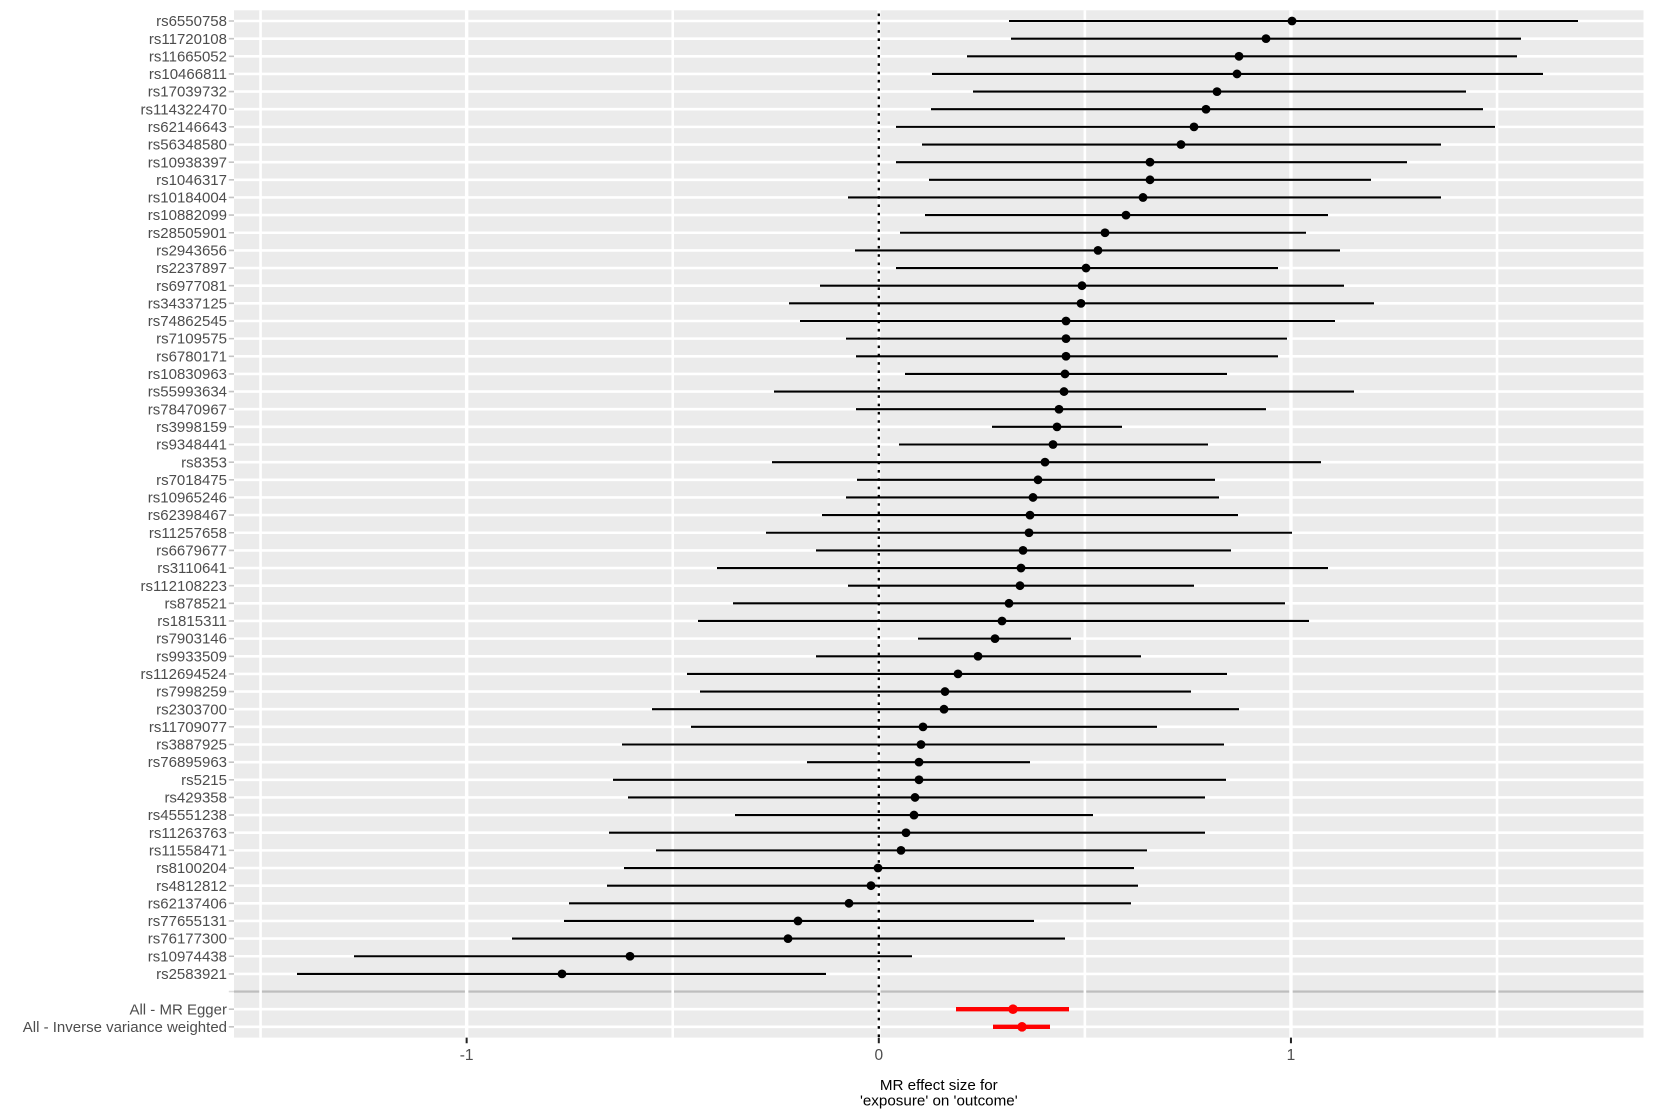 This screenshot has height=1118, width=1654. What do you see at coordinates (191, 286) in the screenshot?
I see `svg-text: rs6977081` at bounding box center [191, 286].